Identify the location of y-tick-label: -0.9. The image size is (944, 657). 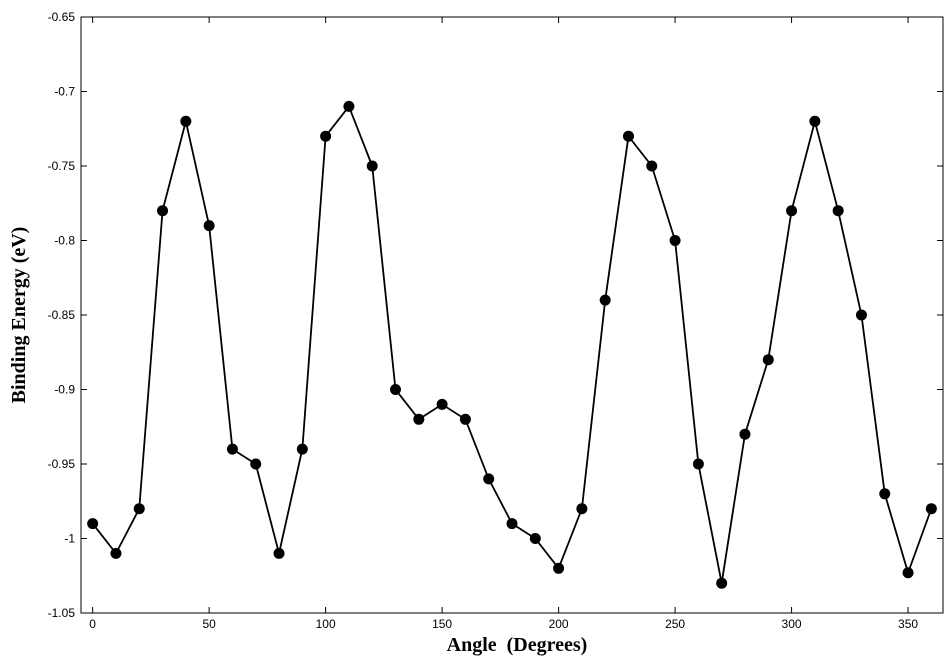
(64, 390).